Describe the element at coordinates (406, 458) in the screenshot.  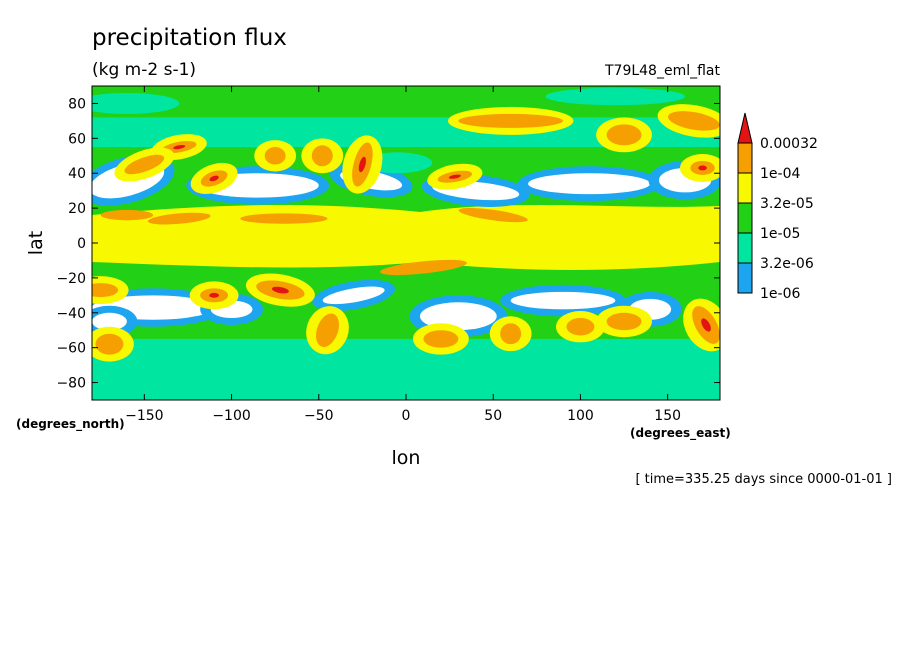
I see `x-axis-label: lon` at that location.